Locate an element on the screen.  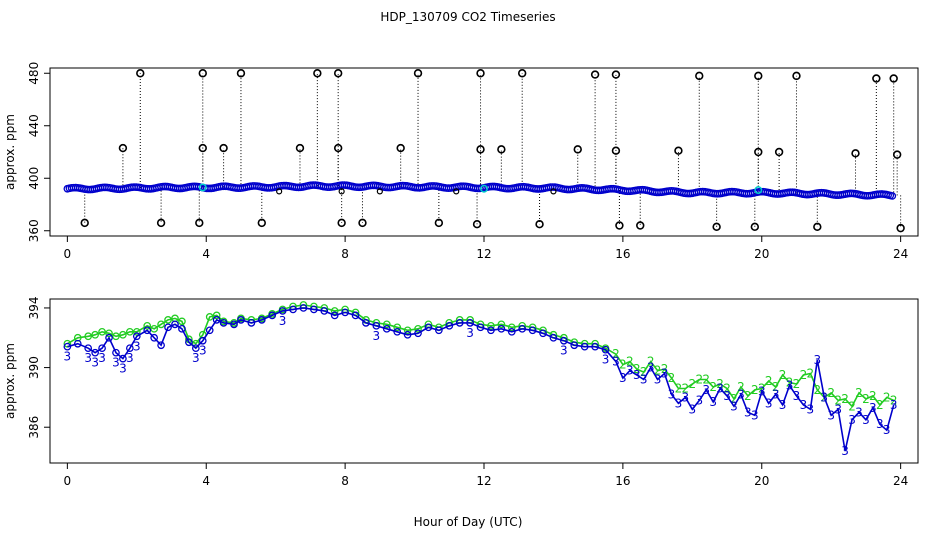
y-axis-label: approx. ppm is located at coordinates (10, 381).